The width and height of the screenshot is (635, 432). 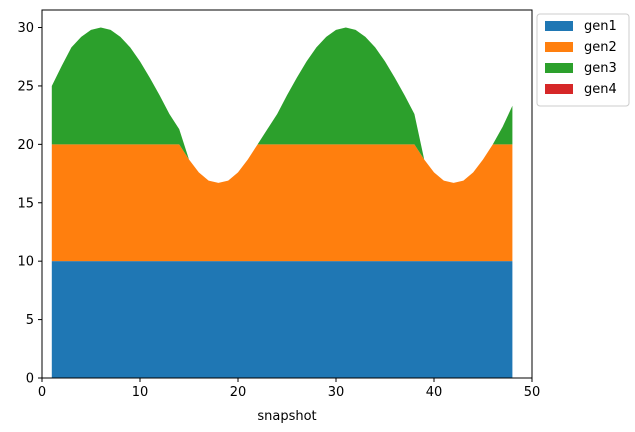 I want to click on legend-swatch-gen4, so click(x=559, y=89).